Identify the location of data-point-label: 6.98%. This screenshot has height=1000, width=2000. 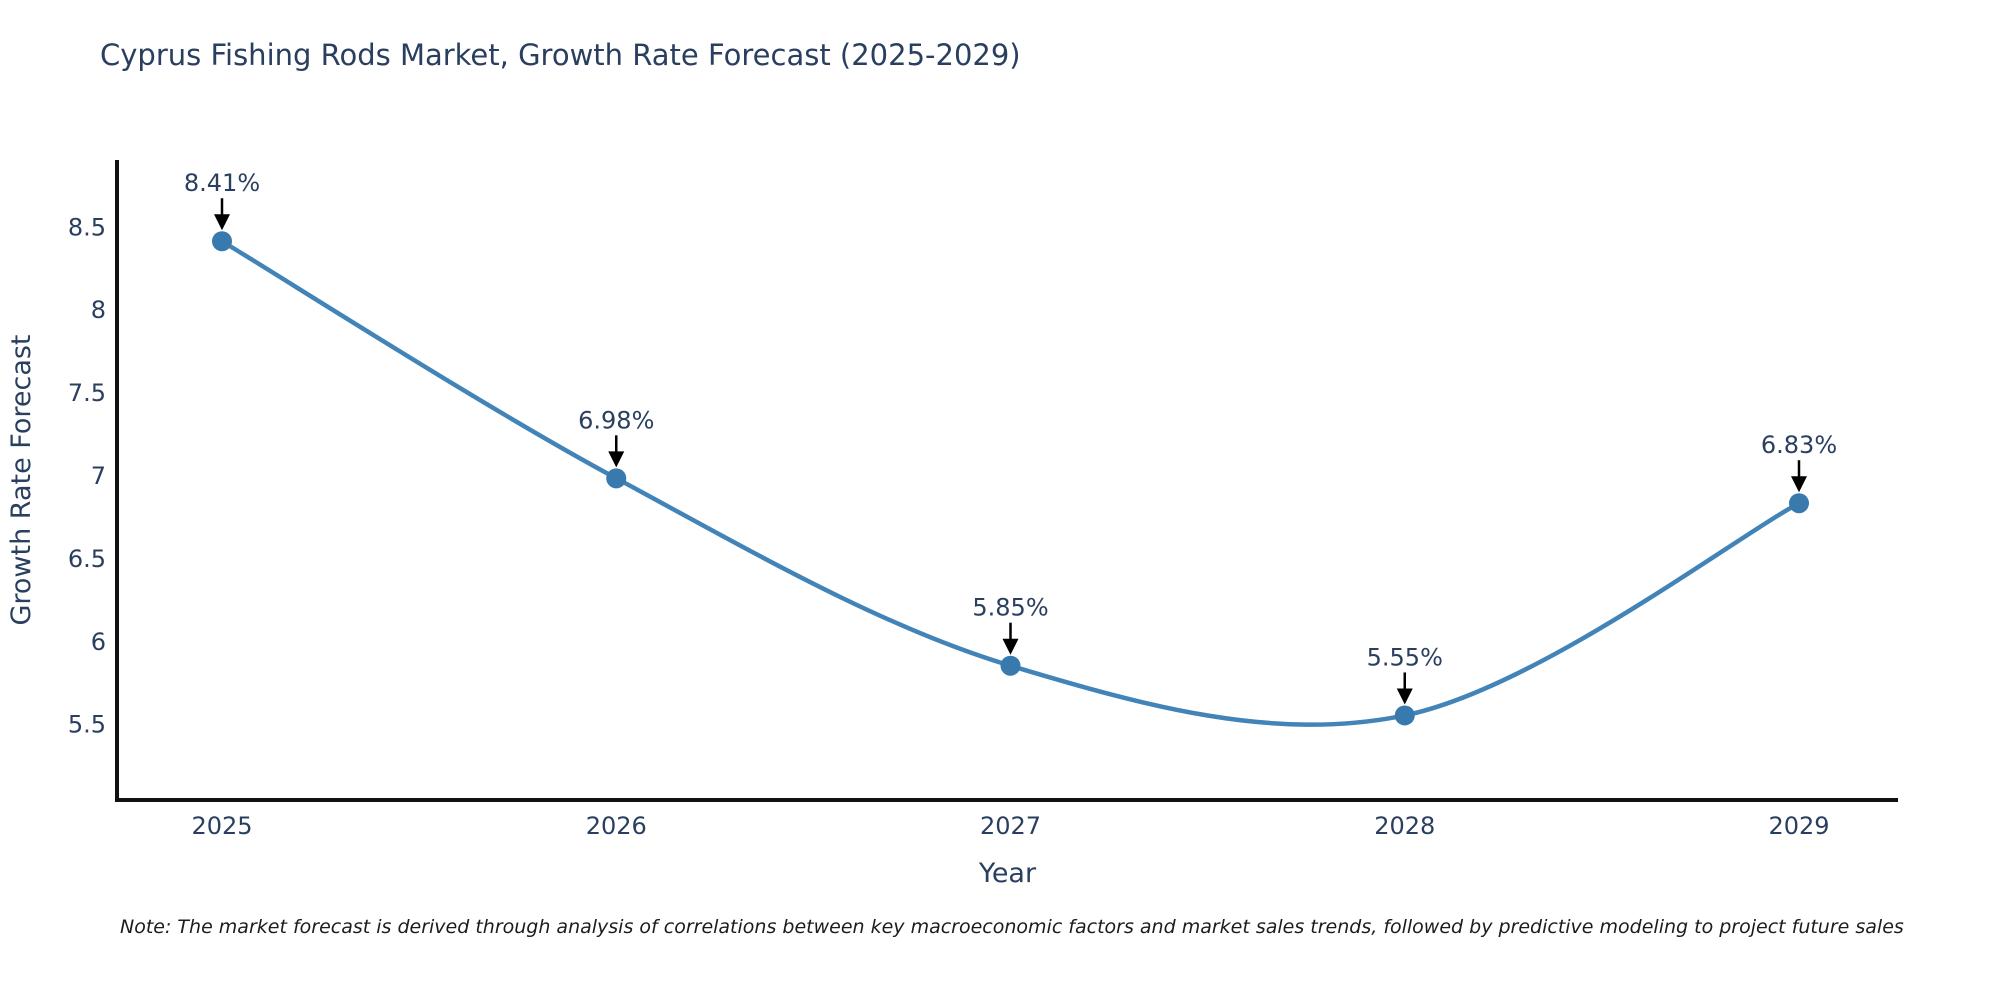
(616, 420).